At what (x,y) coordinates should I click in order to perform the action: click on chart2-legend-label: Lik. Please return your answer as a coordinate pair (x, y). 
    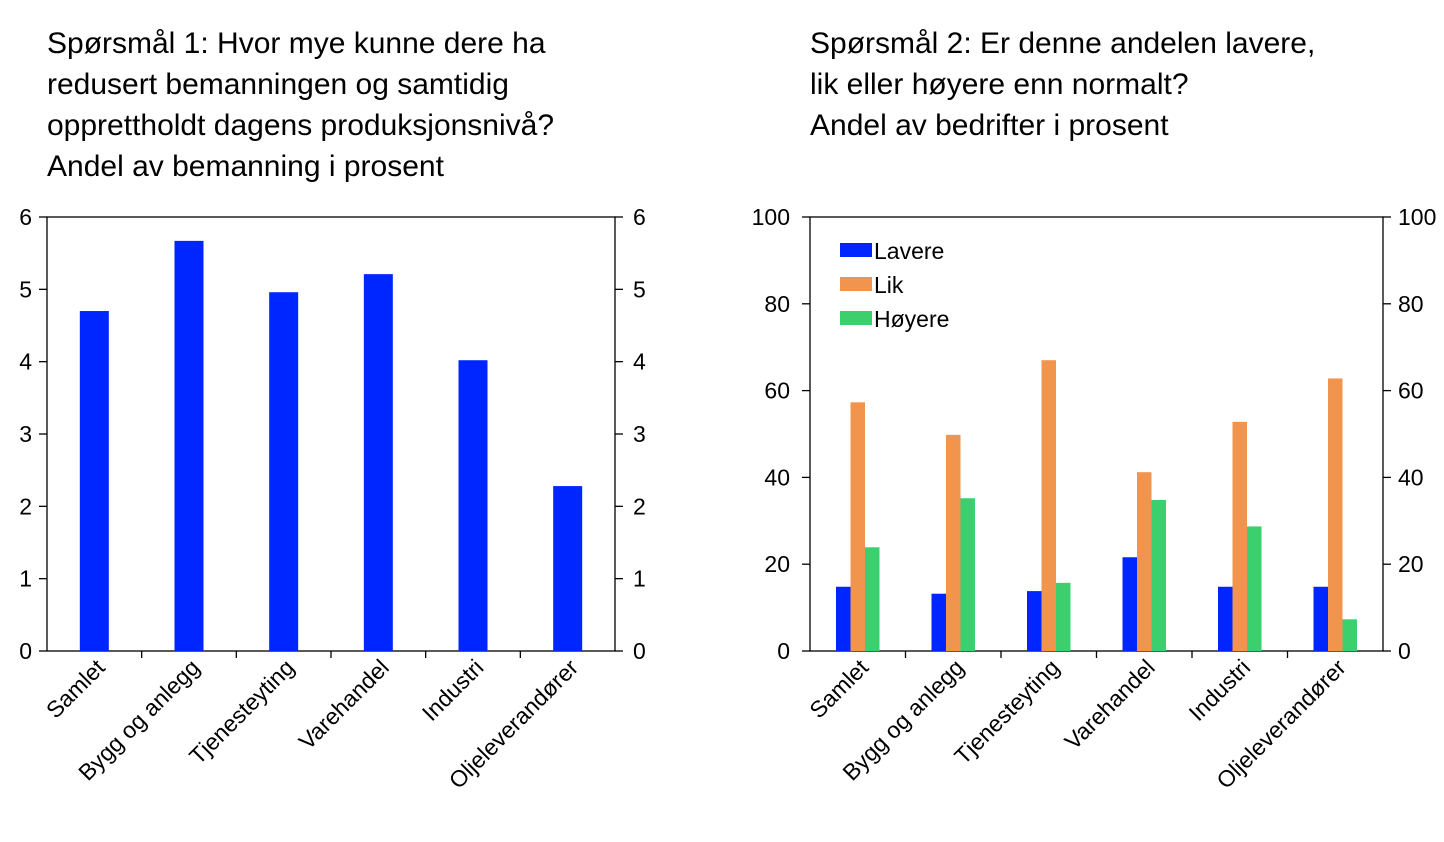
    Looking at the image, I should click on (889, 285).